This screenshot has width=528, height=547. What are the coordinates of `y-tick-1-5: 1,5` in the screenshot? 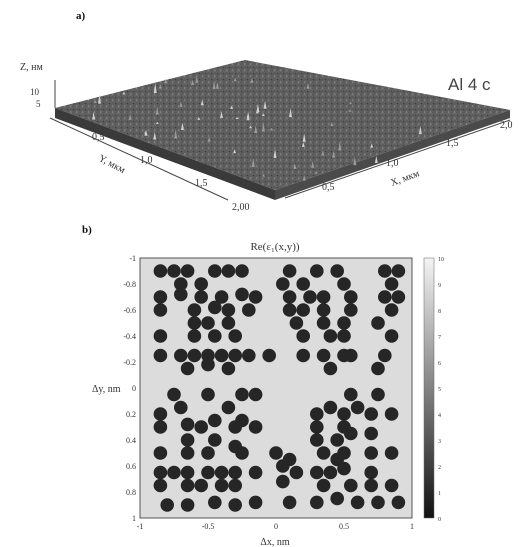 It's located at (201, 183).